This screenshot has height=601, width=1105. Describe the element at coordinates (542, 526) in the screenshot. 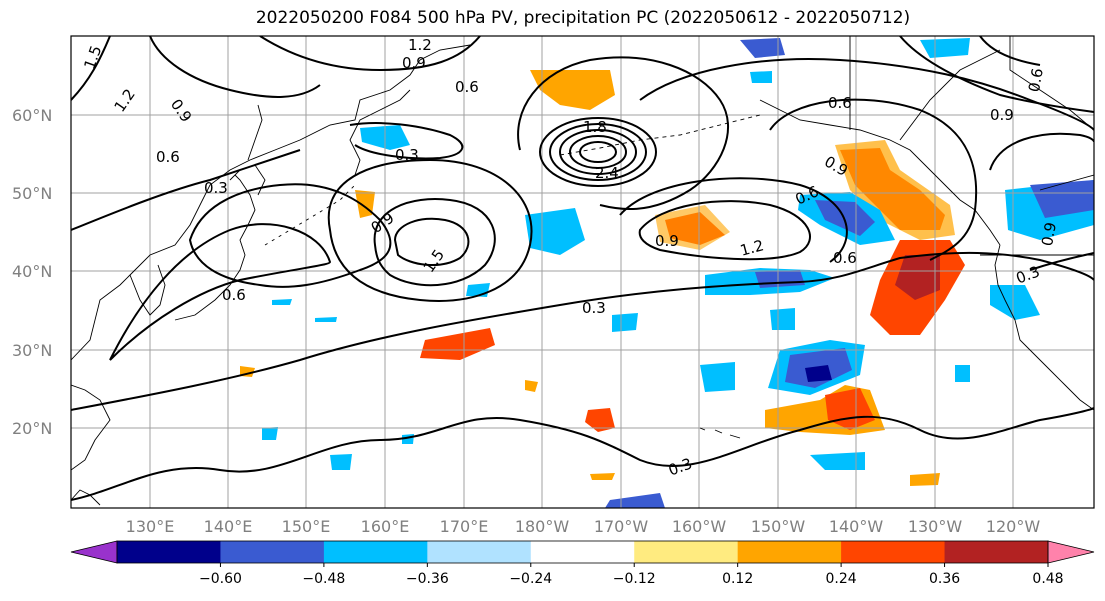

I see `lon-label: 180°W` at that location.